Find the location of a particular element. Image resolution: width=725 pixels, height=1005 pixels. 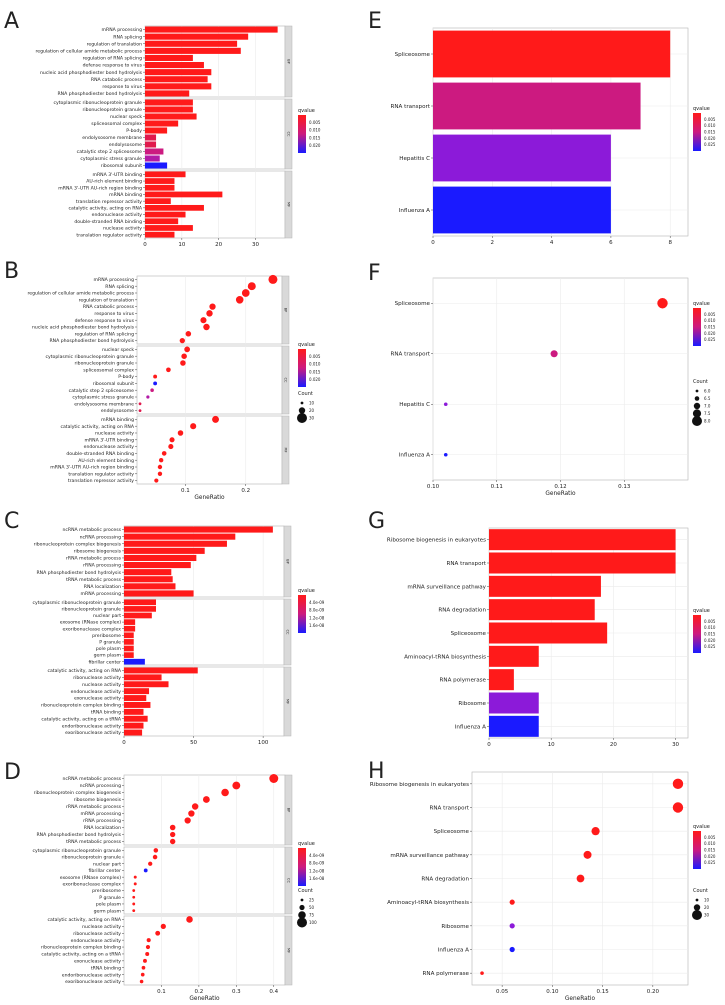

category-label: Aminoacyl-tRNA biosynthesis is located at coordinates (445, 657).